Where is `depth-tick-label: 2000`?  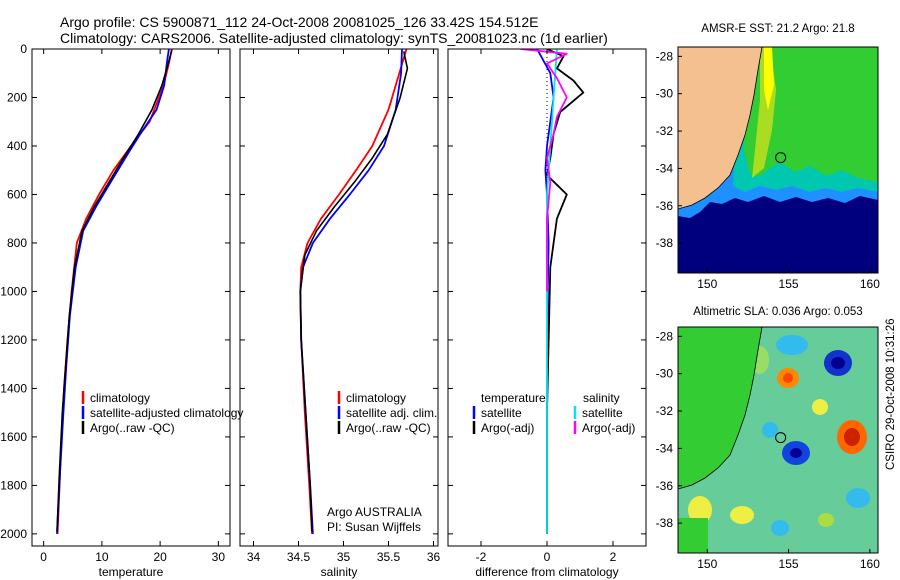
depth-tick-label: 2000 is located at coordinates (13, 534).